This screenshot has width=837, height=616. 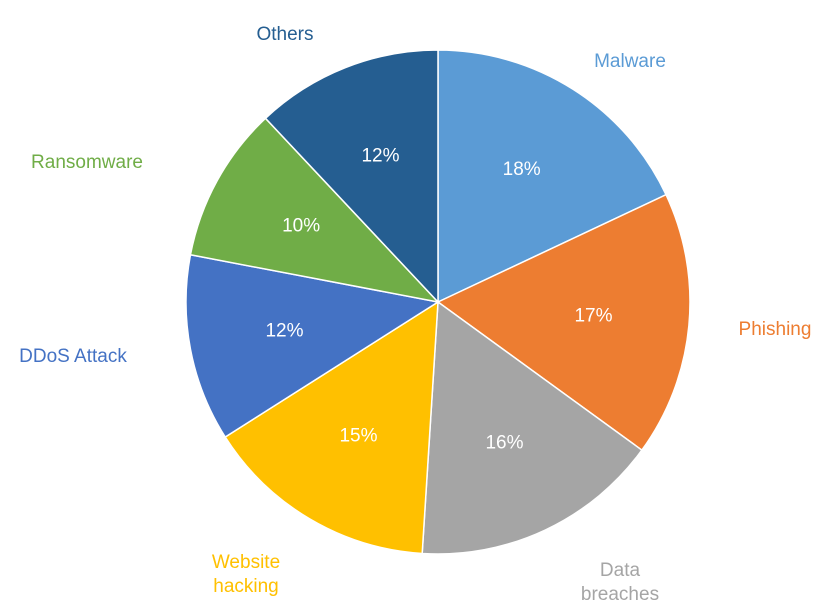 I want to click on category-label-others: Others, so click(x=284, y=34).